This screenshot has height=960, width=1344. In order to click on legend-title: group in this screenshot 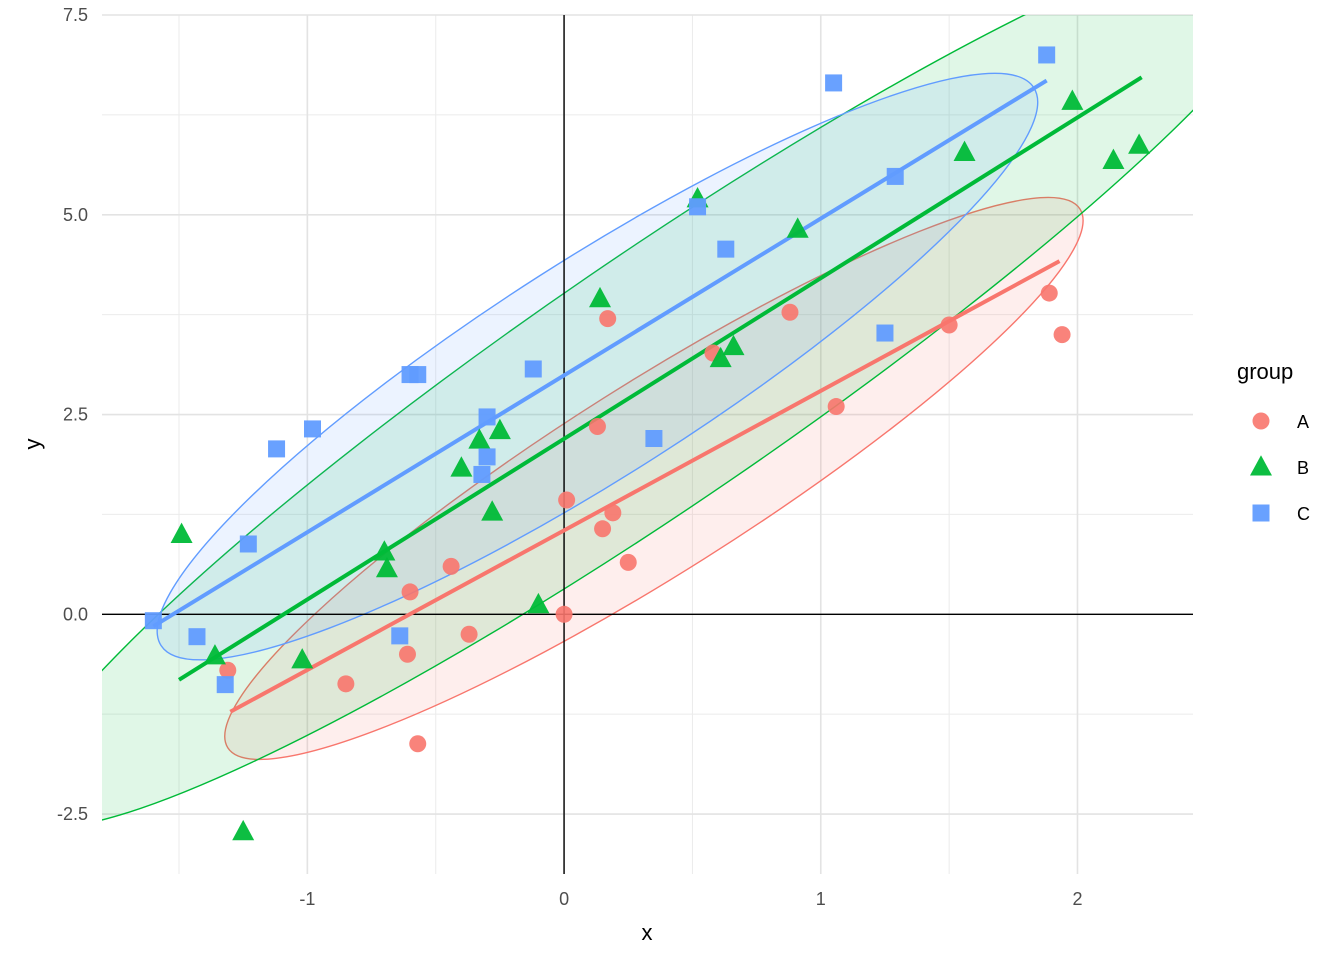, I will do `click(1265, 371)`.